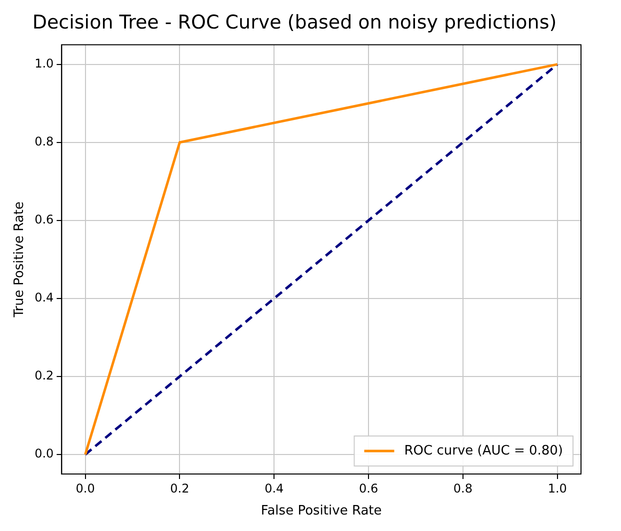 The height and width of the screenshot is (531, 621). Describe the element at coordinates (44, 63) in the screenshot. I see `y-tick-label: 1.0` at that location.